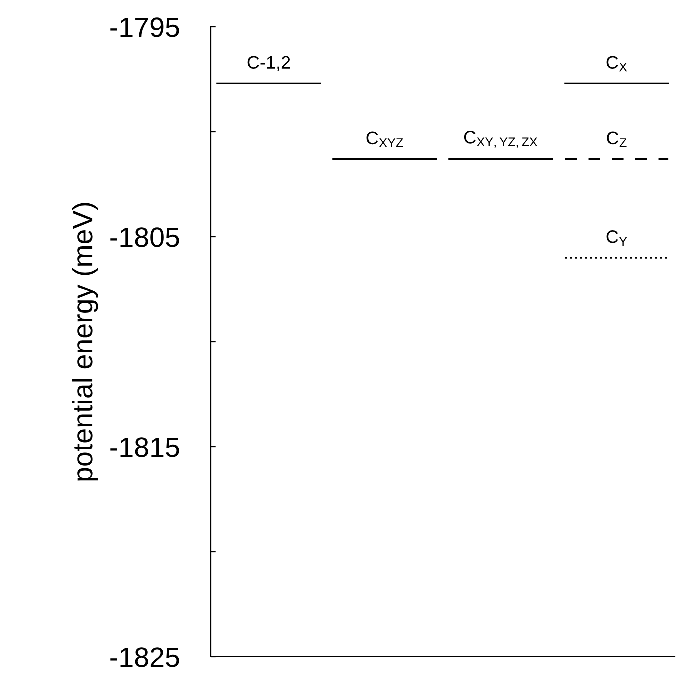 Image resolution: width=678 pixels, height=673 pixels. What do you see at coordinates (85, 342) in the screenshot?
I see `y-axis-title: potential energy (meV)` at bounding box center [85, 342].